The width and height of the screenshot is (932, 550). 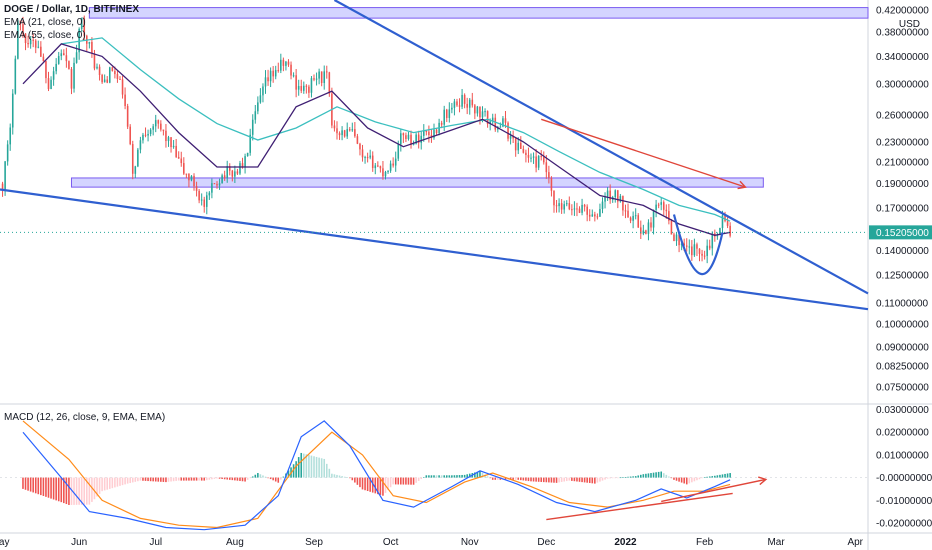 I want to click on macd-legend: MACD (12, 26, close, 9, EMA, EMA), so click(x=85, y=417).